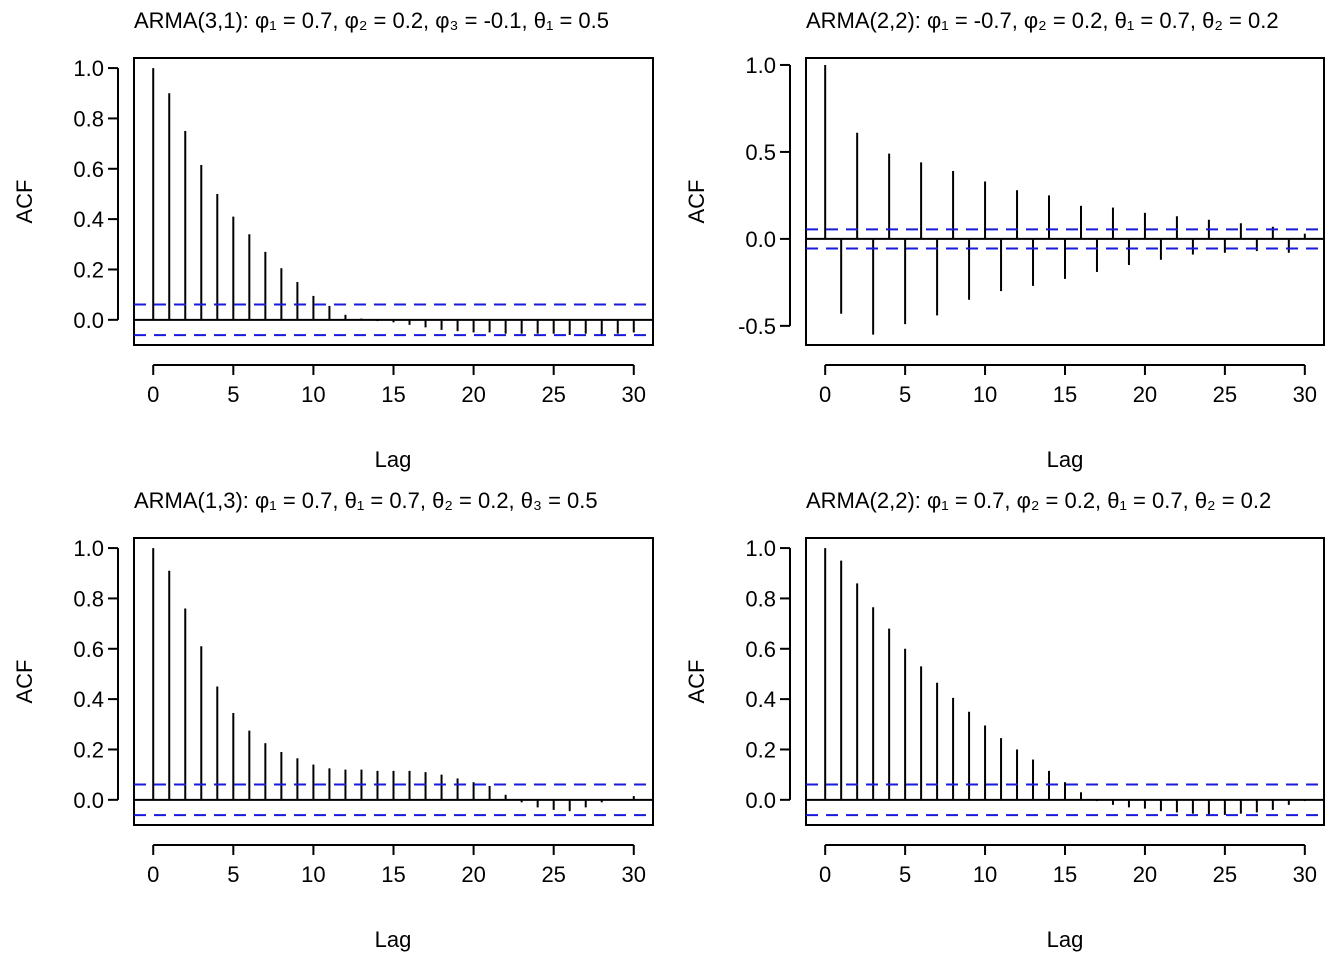 The image size is (1344, 960). I want to click on y-tick-label: 0.5, so click(760, 152).